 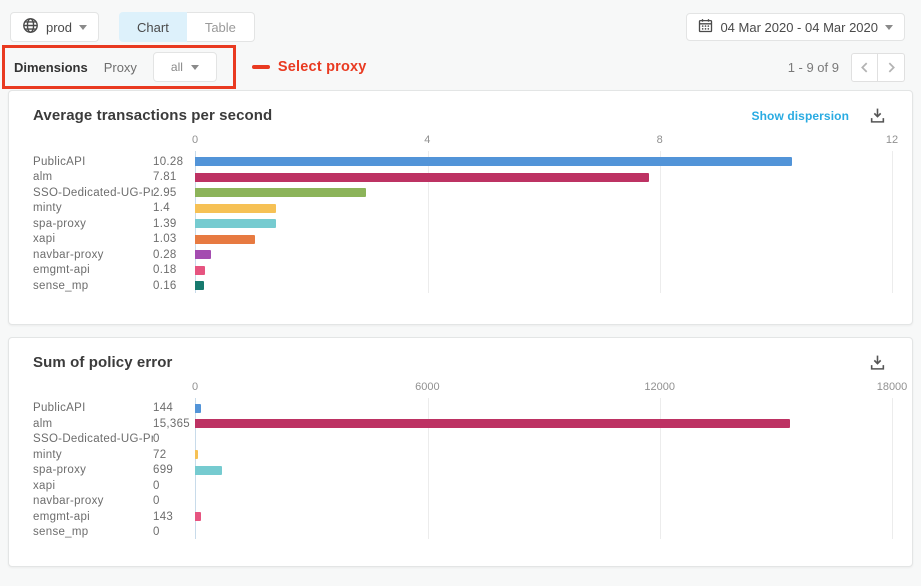 I want to click on value-label: 1.39, so click(x=165, y=223).